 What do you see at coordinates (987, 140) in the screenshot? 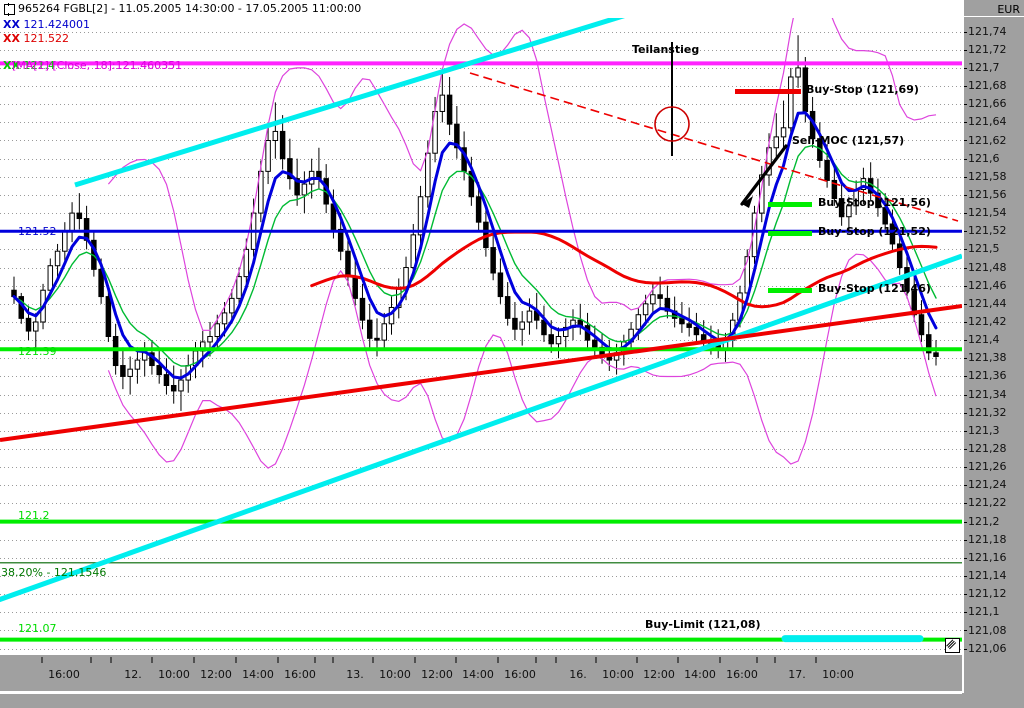
I see `price-tick-label: 121,62` at bounding box center [987, 140].